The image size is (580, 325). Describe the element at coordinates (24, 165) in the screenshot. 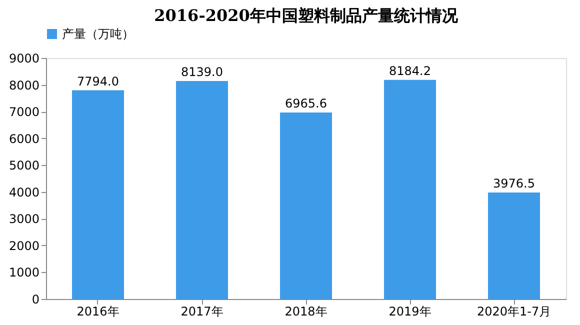

I see `y-tick-label: 5000` at that location.